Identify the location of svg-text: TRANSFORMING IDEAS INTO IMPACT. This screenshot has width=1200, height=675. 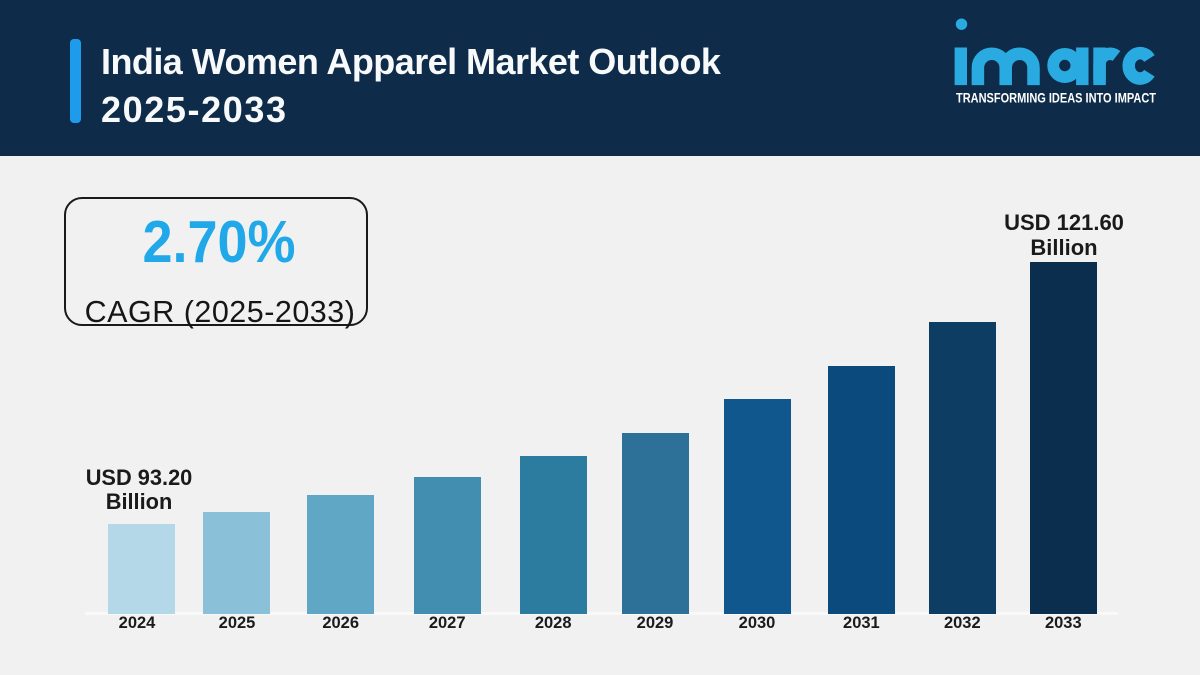
(1056, 98).